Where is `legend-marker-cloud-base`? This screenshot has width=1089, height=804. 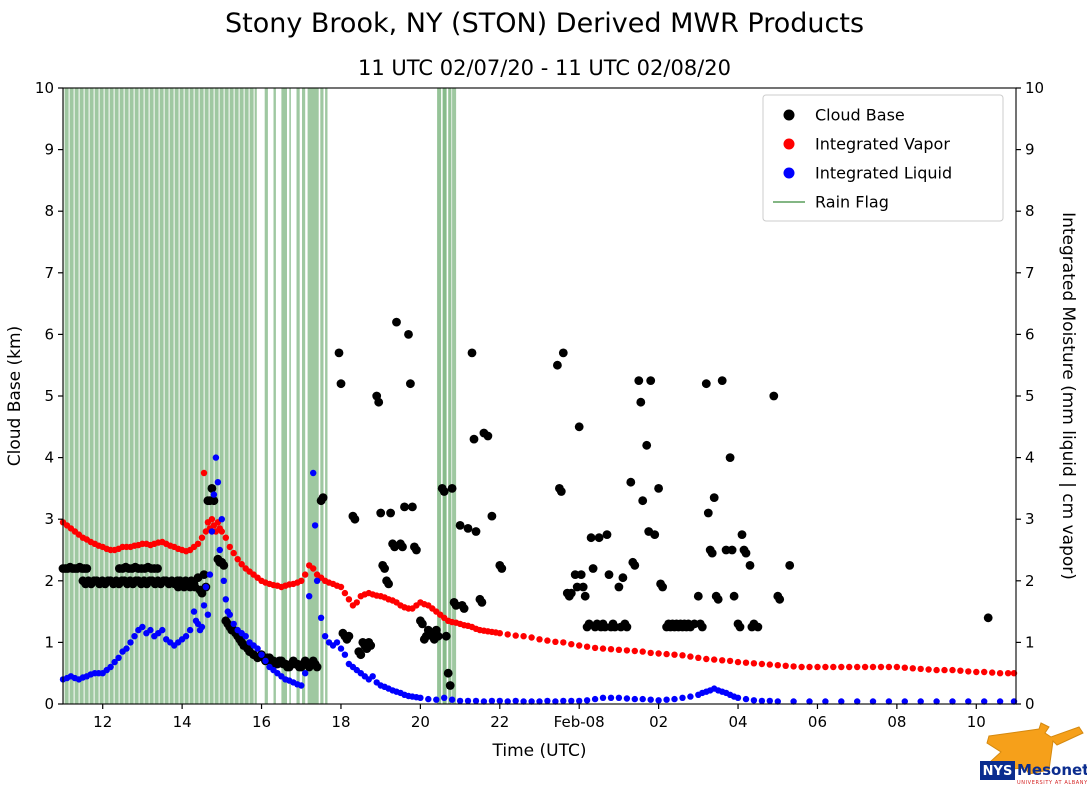
legend-marker-cloud-base is located at coordinates (789, 115).